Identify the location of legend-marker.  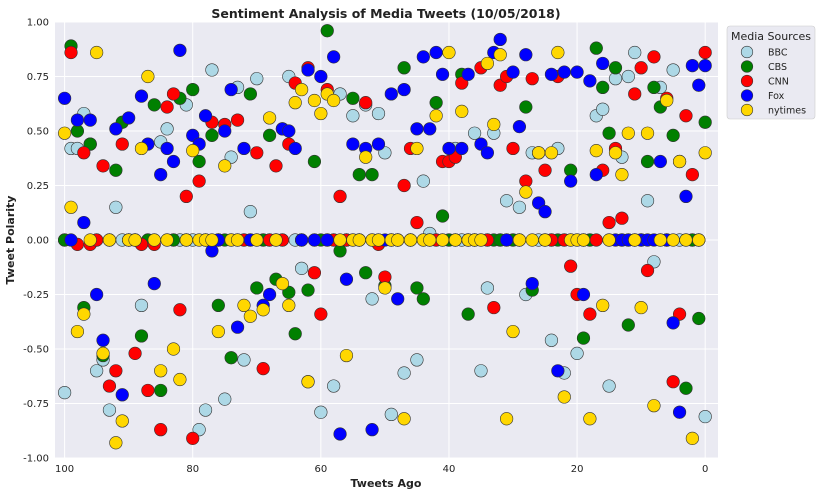
(747, 110).